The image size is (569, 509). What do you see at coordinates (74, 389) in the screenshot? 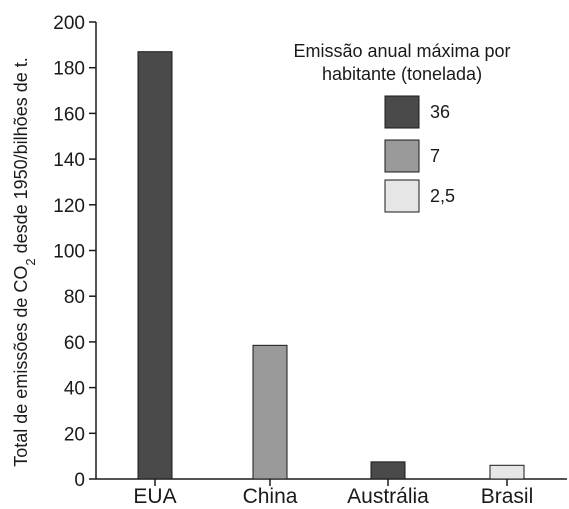
I see `y-tick-label: 40` at bounding box center [74, 389].